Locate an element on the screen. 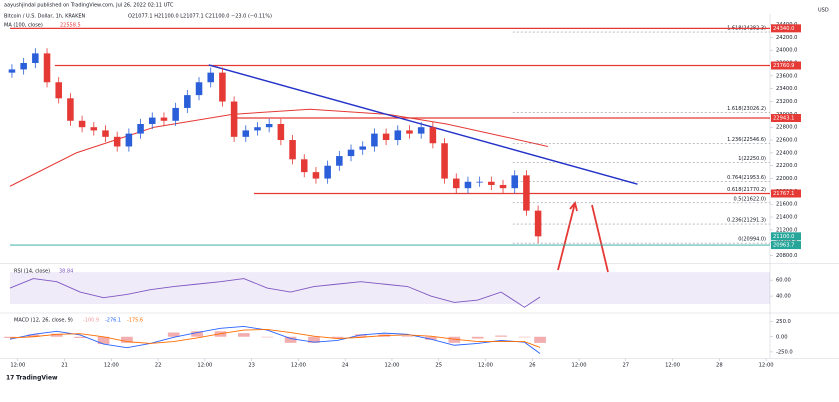 The image size is (839, 402). y-tick-label: 23600.0 is located at coordinates (786, 76).